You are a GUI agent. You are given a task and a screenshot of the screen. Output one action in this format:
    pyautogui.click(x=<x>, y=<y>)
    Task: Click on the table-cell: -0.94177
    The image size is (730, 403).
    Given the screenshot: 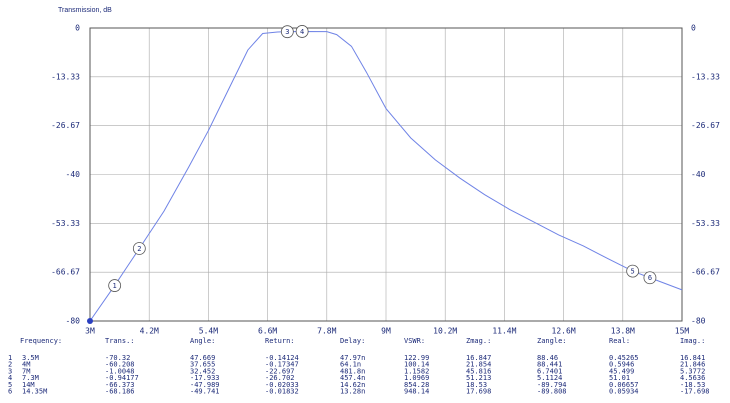 What is the action you would take?
    pyautogui.click(x=122, y=378)
    